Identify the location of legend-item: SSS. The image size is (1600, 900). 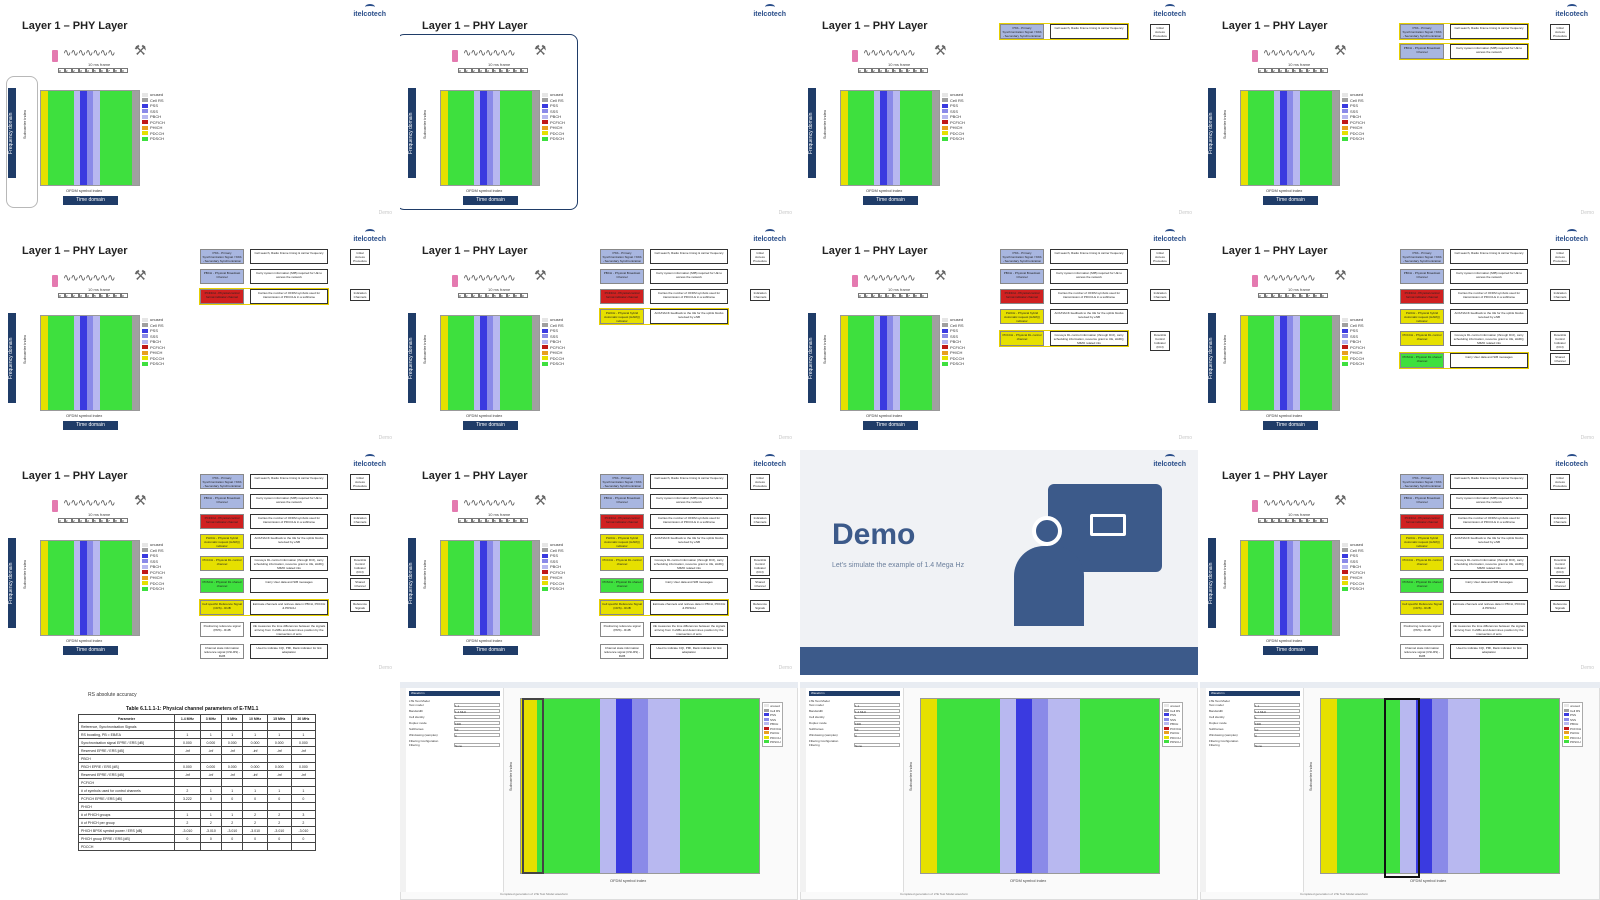
(1353, 337).